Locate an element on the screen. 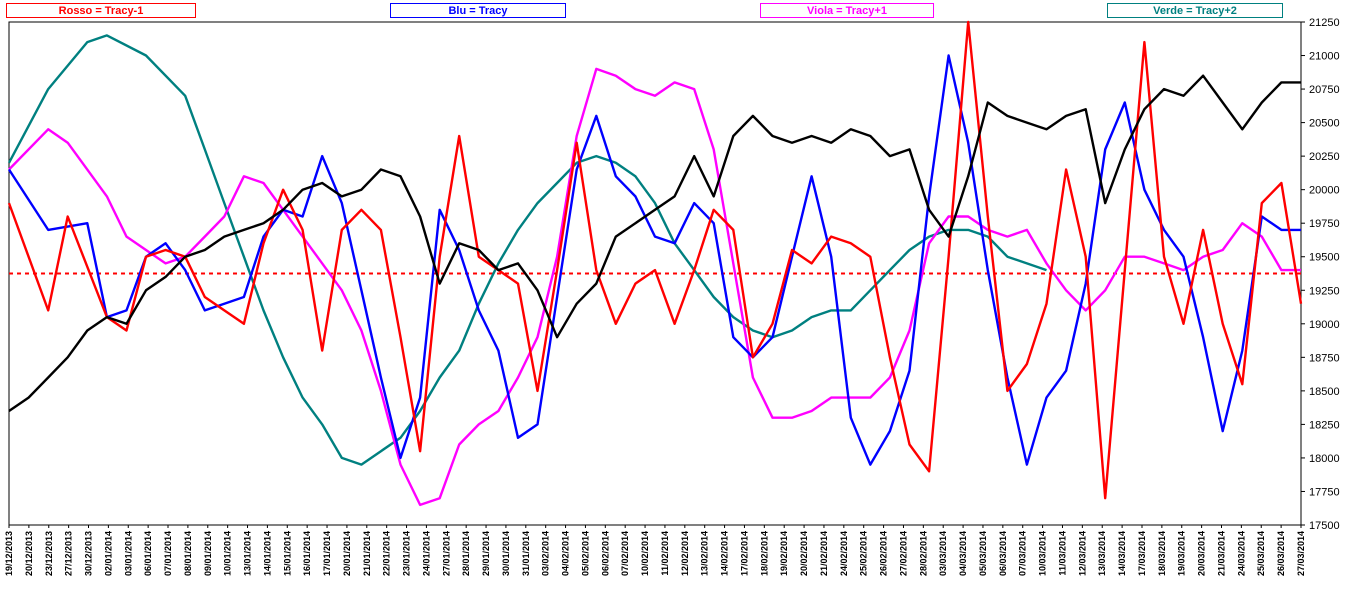 The height and width of the screenshot is (604, 1348). x-tick-label: 24/01/2014 is located at coordinates (426, 553).